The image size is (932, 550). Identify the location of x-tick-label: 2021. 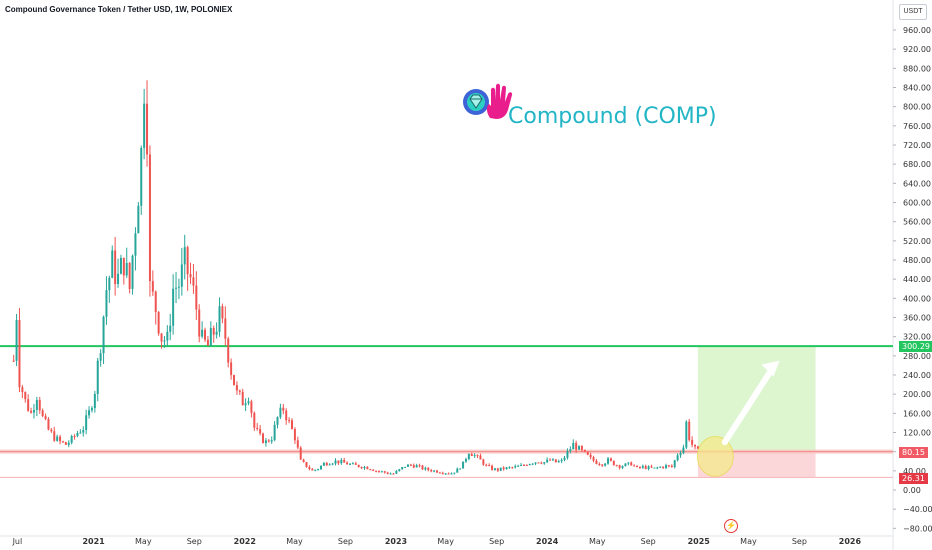
(93, 541).